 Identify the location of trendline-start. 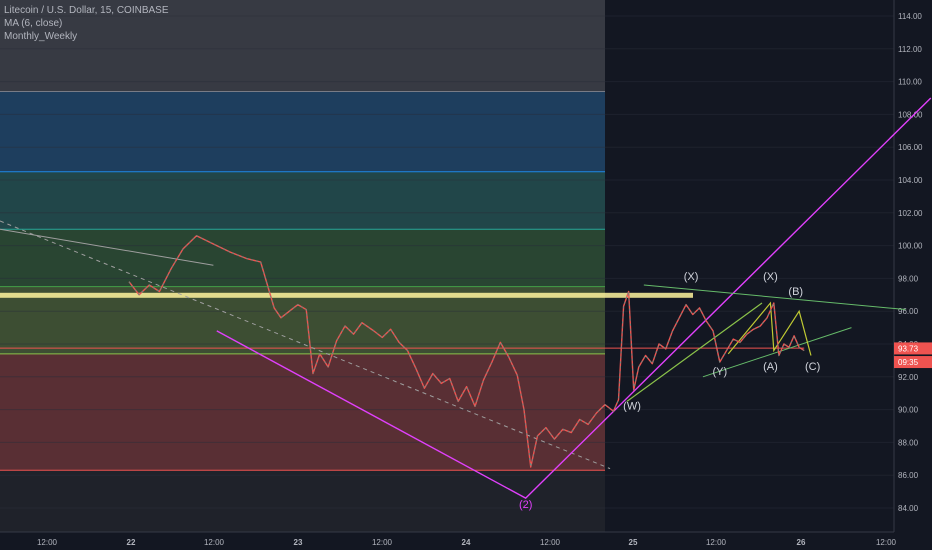
(107, 247).